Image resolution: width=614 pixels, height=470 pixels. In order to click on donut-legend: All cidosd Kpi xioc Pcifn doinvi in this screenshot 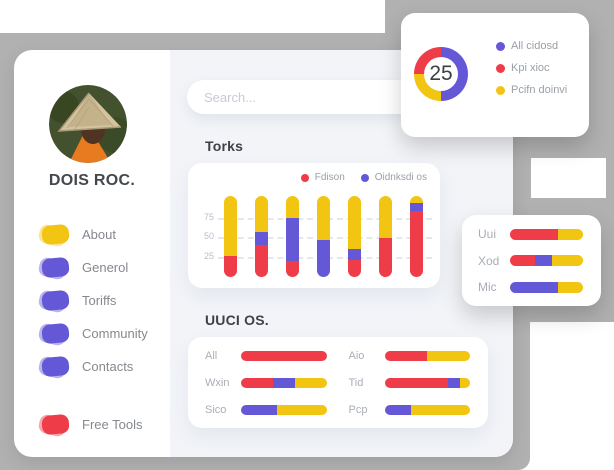, I will do `click(531, 68)`.